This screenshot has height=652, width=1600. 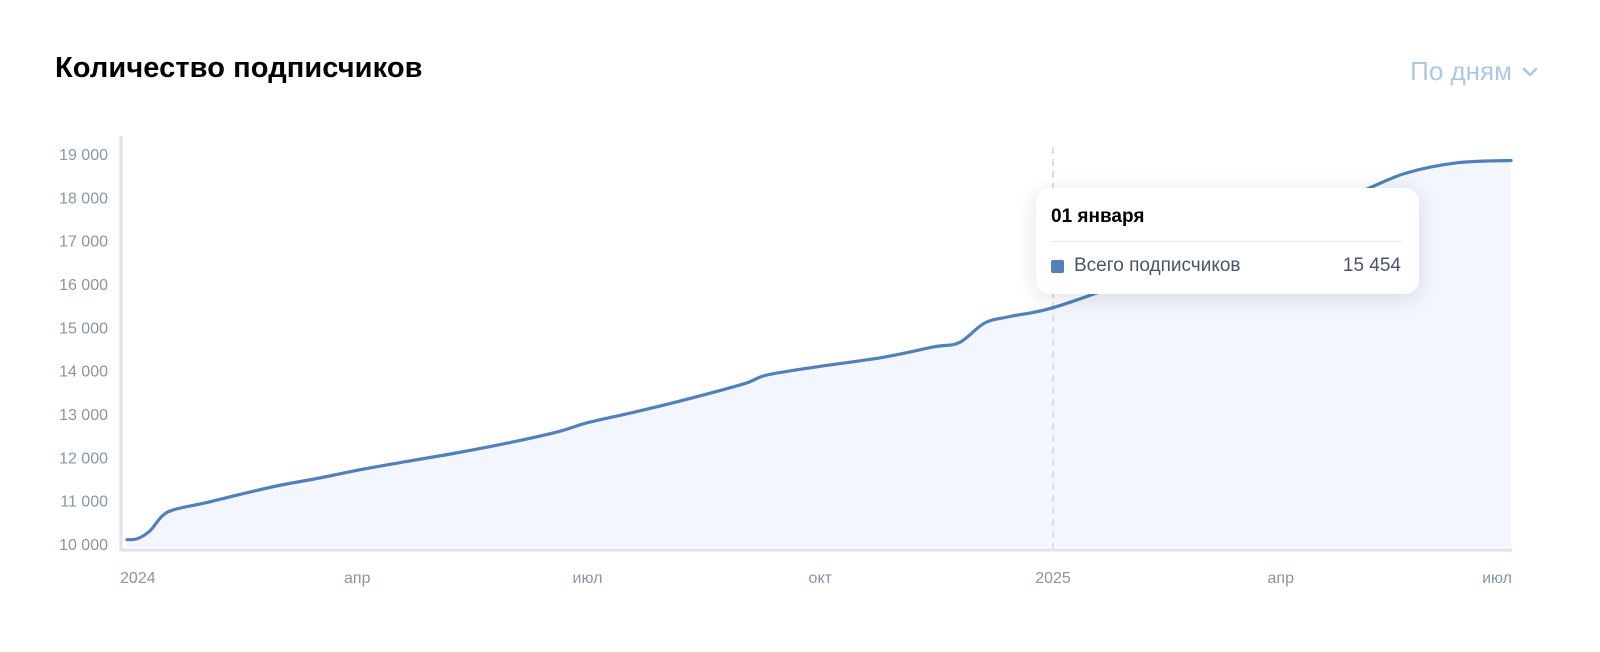 What do you see at coordinates (83, 545) in the screenshot?
I see `y-tick-label: 10 000` at bounding box center [83, 545].